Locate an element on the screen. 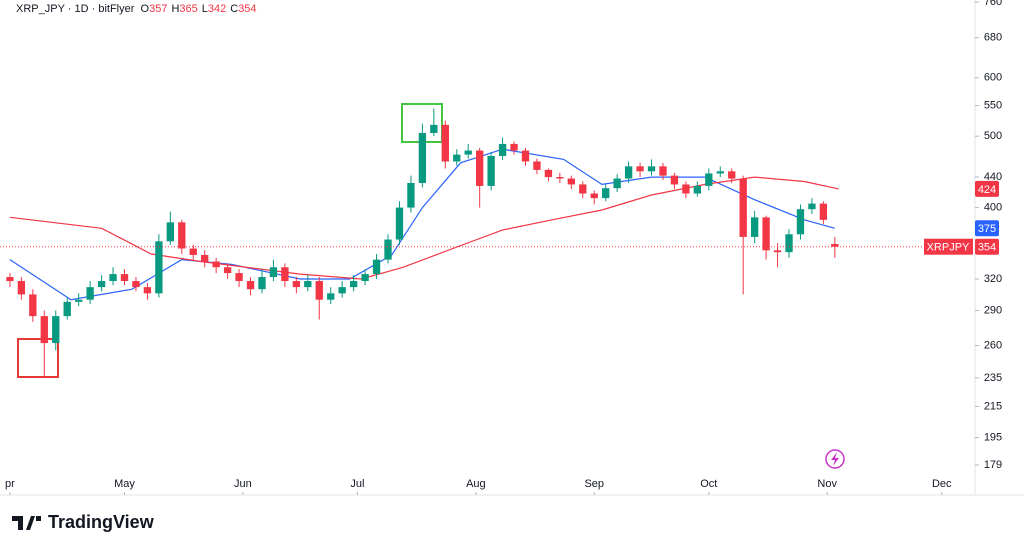 This screenshot has width=1024, height=550. y-tick-label: 600 is located at coordinates (993, 78).